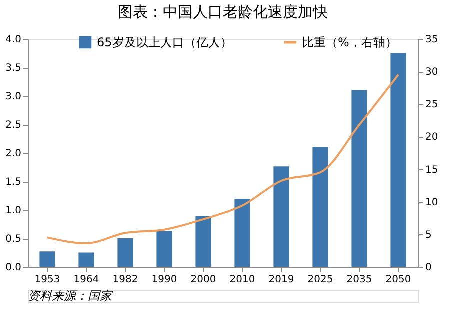 Image resolution: width=461 pixels, height=335 pixels. Describe the element at coordinates (203, 280) in the screenshot. I see `x-tick-label: 2000` at that location.